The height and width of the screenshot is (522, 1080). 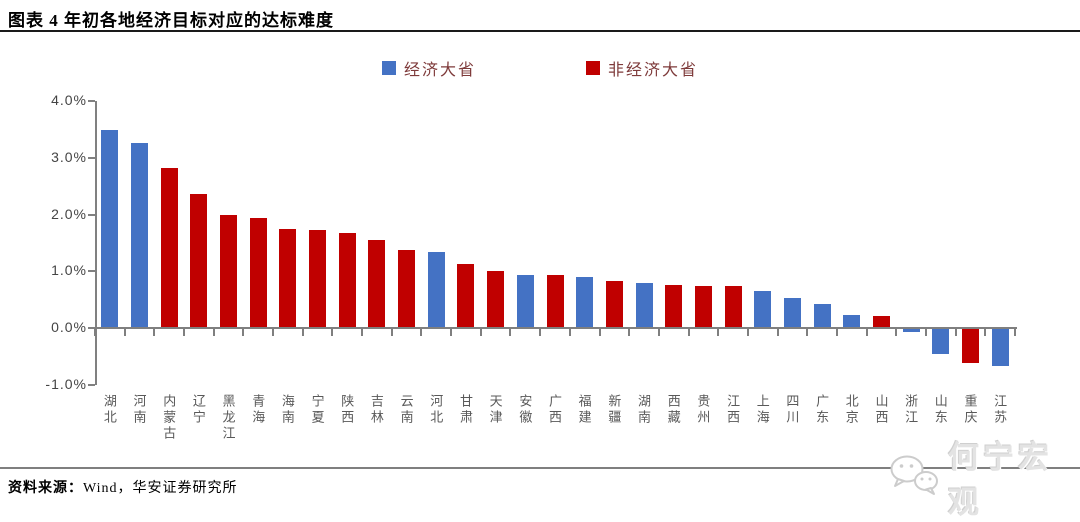 What do you see at coordinates (496, 299) in the screenshot?
I see `bar-天津` at bounding box center [496, 299].